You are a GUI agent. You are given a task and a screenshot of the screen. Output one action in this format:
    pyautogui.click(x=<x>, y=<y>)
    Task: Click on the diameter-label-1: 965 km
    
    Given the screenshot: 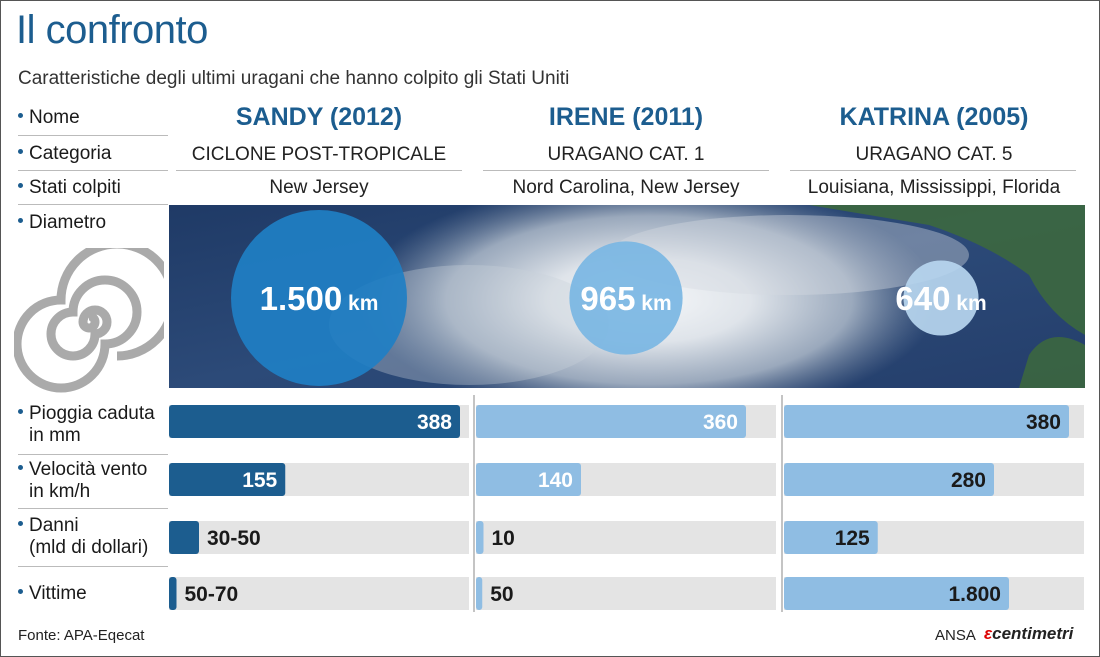 What is the action you would take?
    pyautogui.click(x=625, y=298)
    